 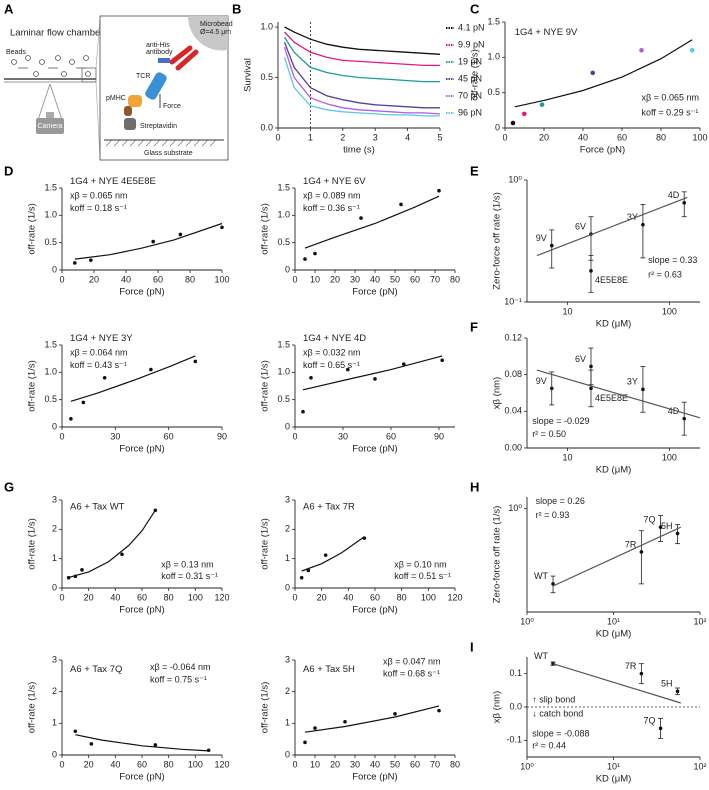 What do you see at coordinates (50, 102) in the screenshot?
I see `camera-cone` at bounding box center [50, 102].